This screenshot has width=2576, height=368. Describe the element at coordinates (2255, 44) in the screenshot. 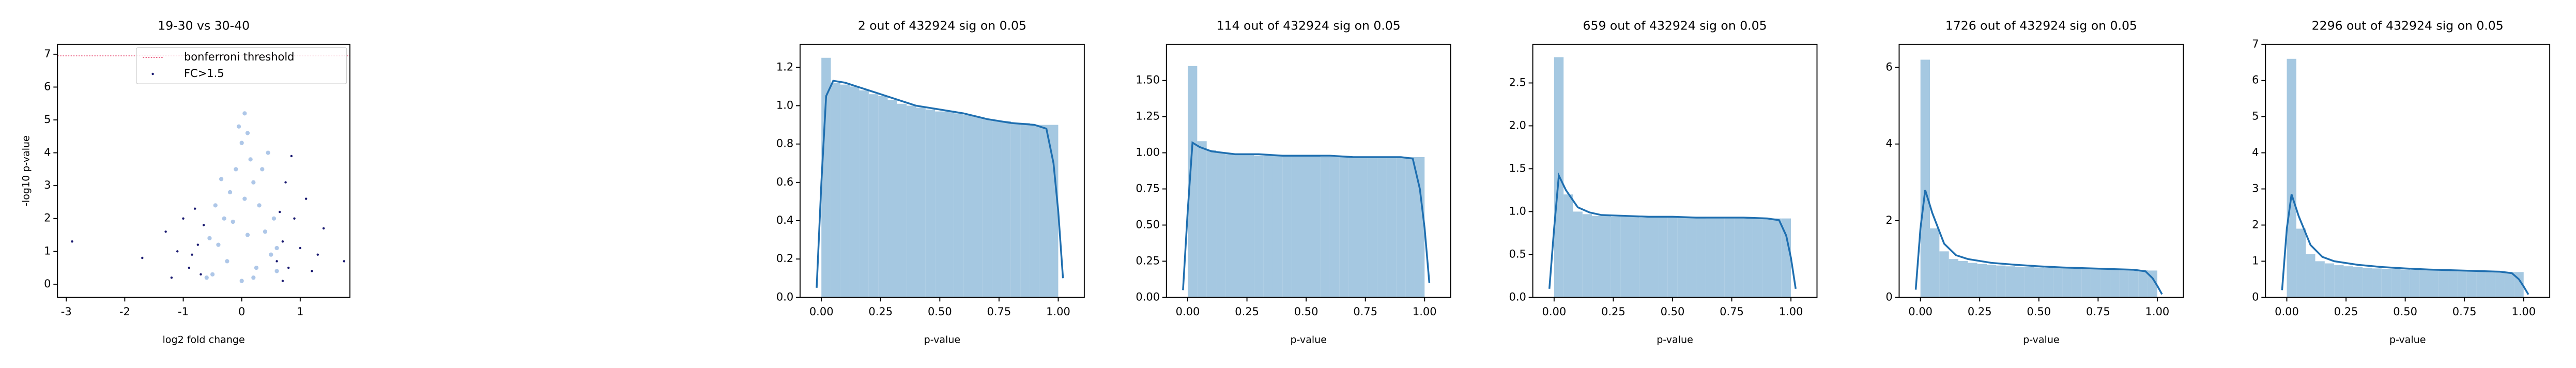

I see `y-tick-label: 7` at that location.